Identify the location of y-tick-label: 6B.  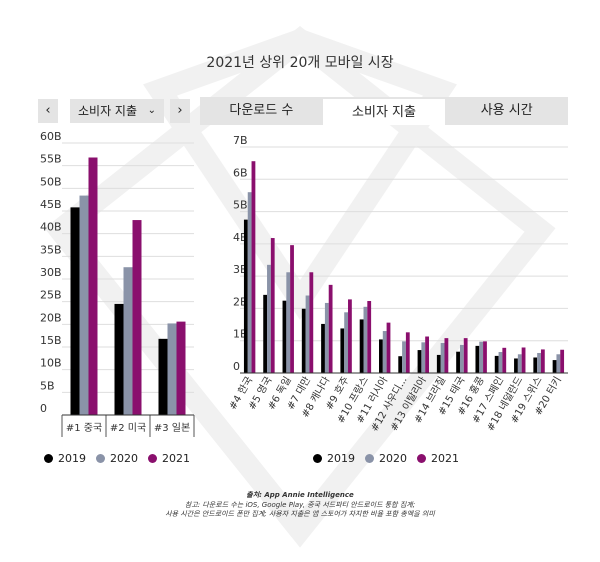
(240, 172).